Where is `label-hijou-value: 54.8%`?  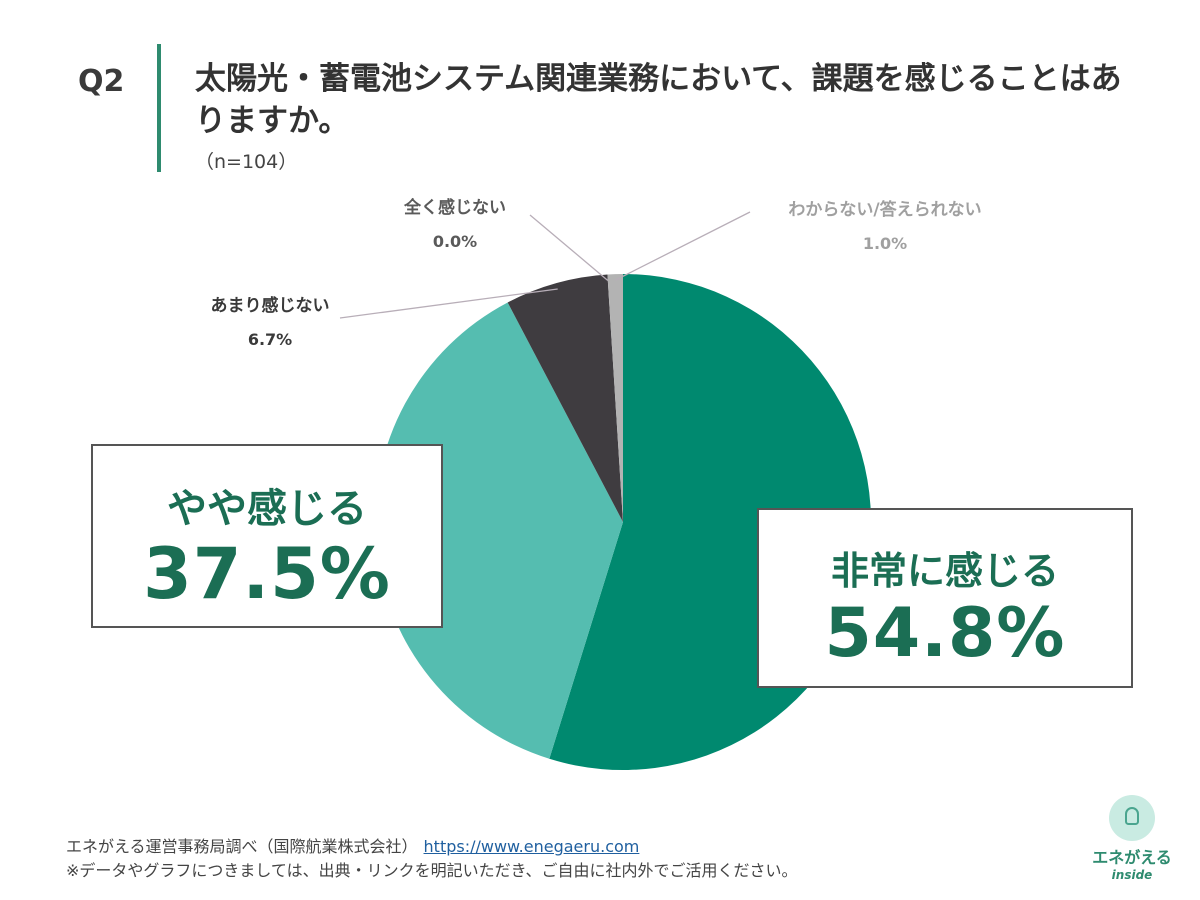 label-hijou-value: 54.8% is located at coordinates (945, 633).